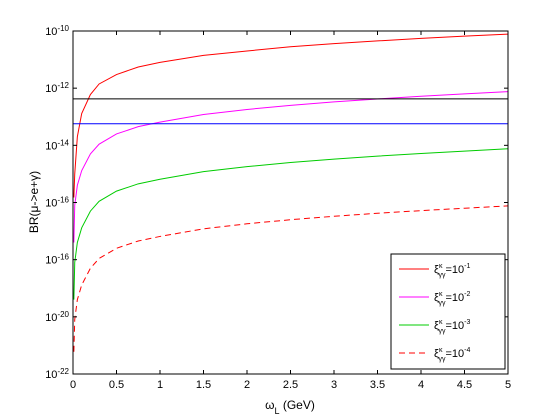 This screenshot has height=420, width=560. I want to click on legend-label-1: ξκ γγ=10-1, so click(452, 271).